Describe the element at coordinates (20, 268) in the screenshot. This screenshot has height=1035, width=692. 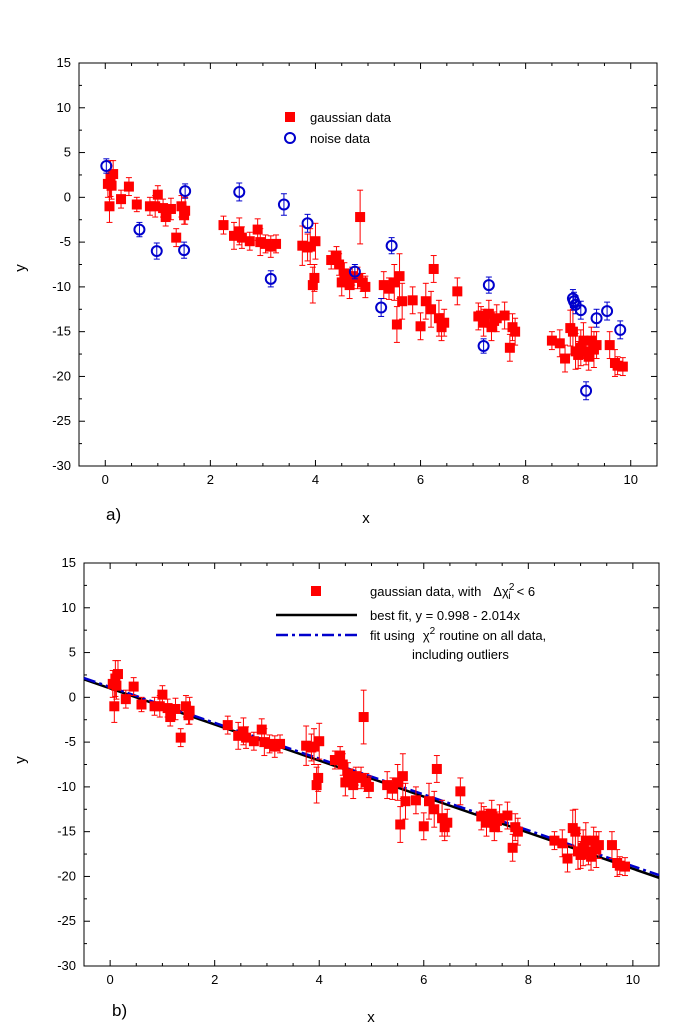
I see `panel-a-y-axis-label: y` at that location.